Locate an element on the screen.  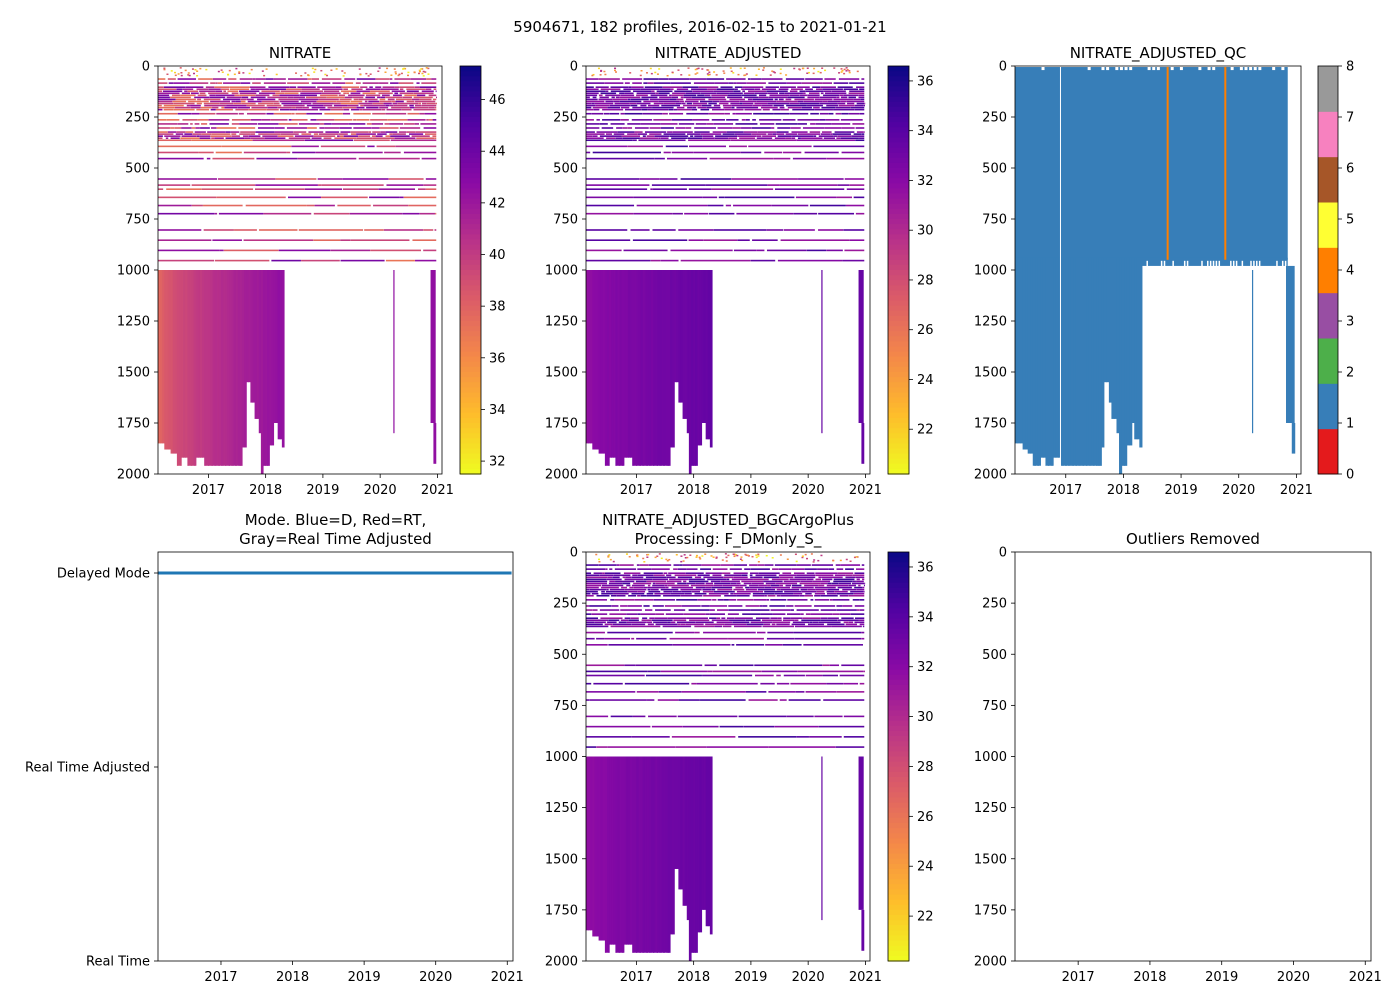
y-tick-label: 1000 is located at coordinates (133, 271).